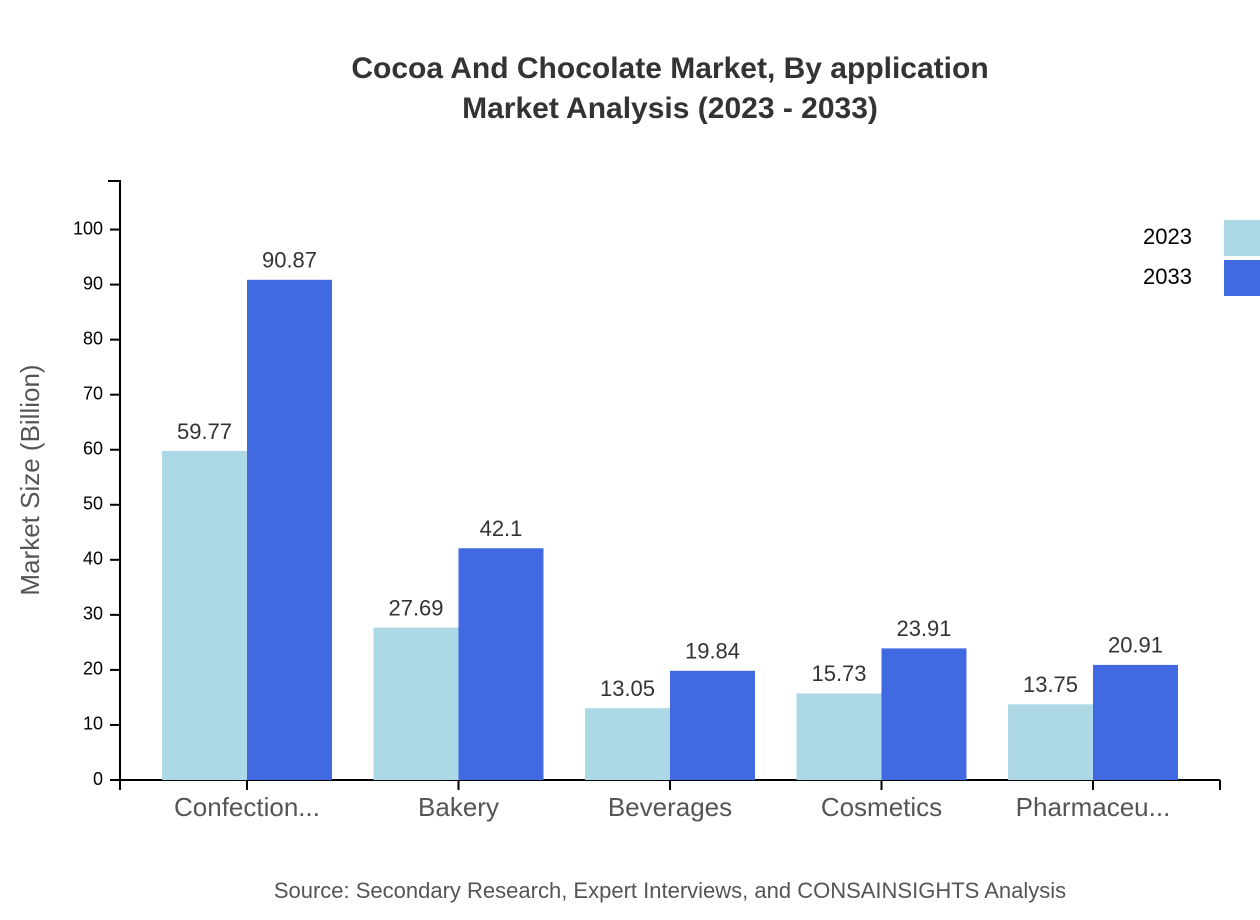 This screenshot has width=1260, height=920. Describe the element at coordinates (923, 628) in the screenshot. I see `value-label: 23.91` at that location.